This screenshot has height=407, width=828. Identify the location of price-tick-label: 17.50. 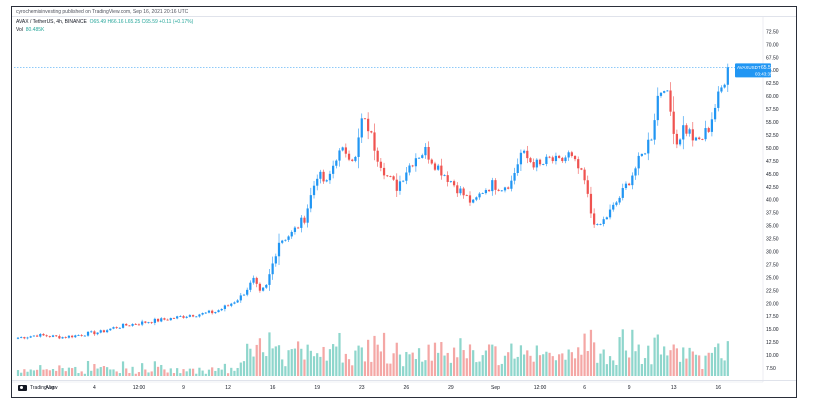
(772, 317).